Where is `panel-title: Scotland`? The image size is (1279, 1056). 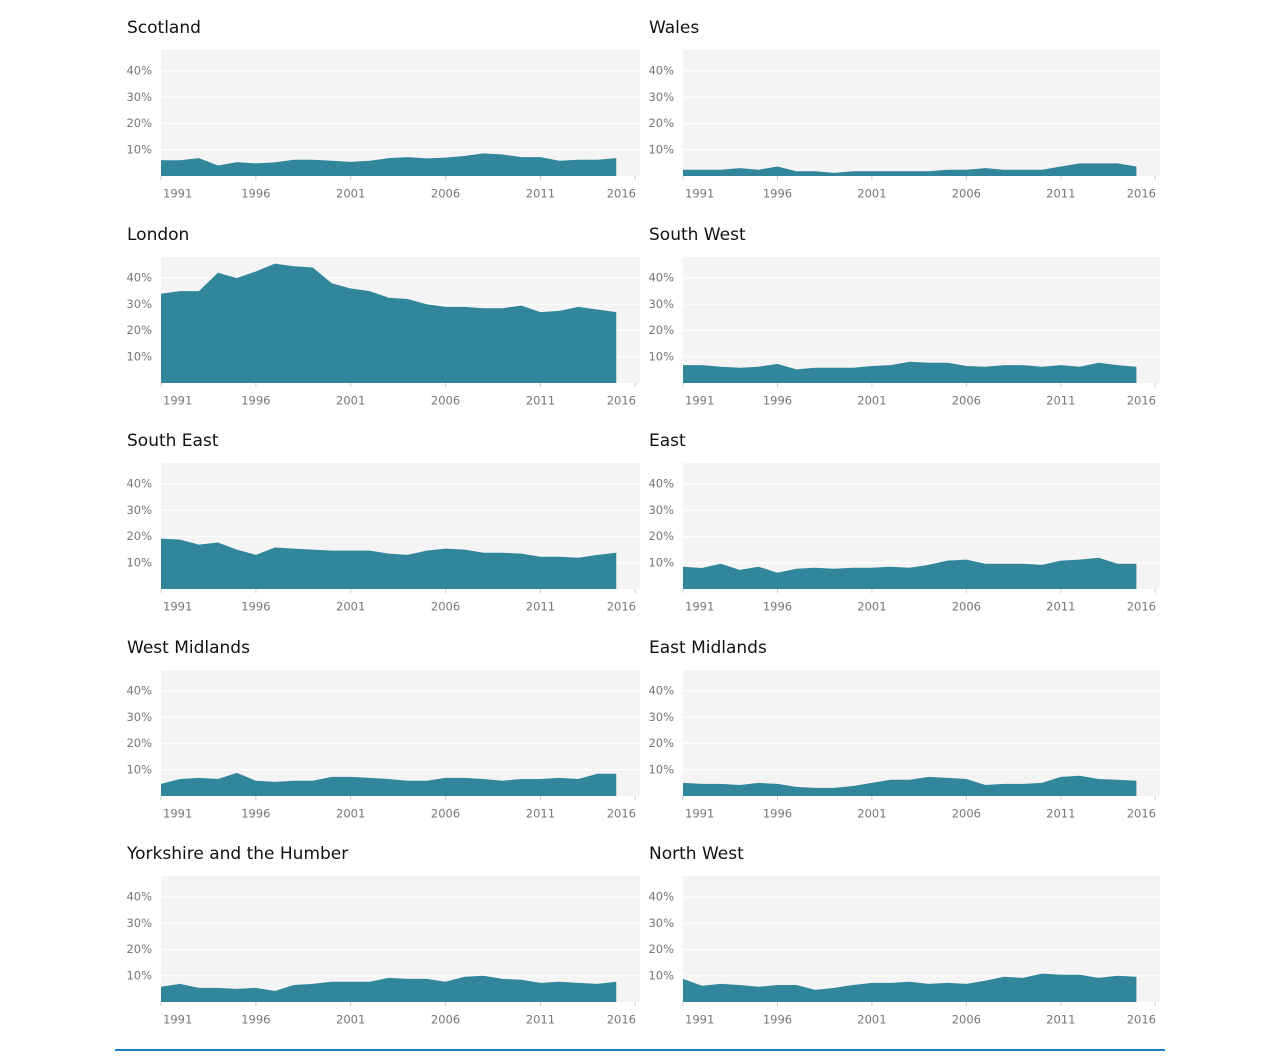 panel-title: Scotland is located at coordinates (164, 28).